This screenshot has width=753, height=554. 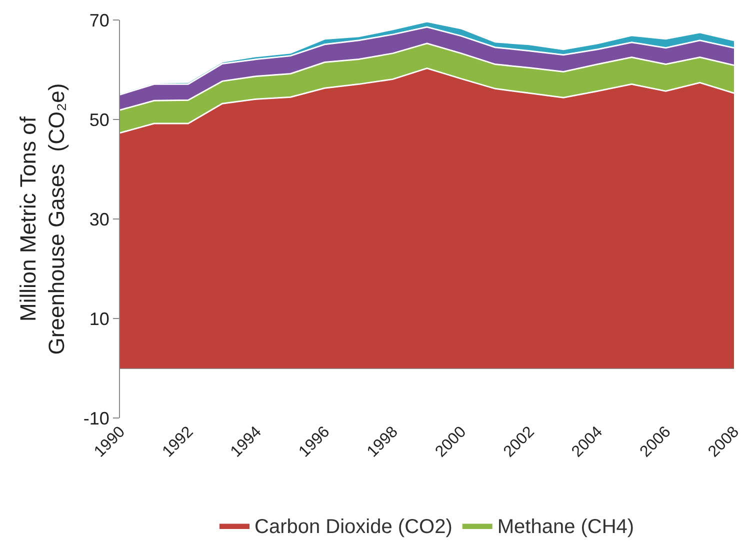 I want to click on y-tick-label: 30, so click(x=99, y=219).